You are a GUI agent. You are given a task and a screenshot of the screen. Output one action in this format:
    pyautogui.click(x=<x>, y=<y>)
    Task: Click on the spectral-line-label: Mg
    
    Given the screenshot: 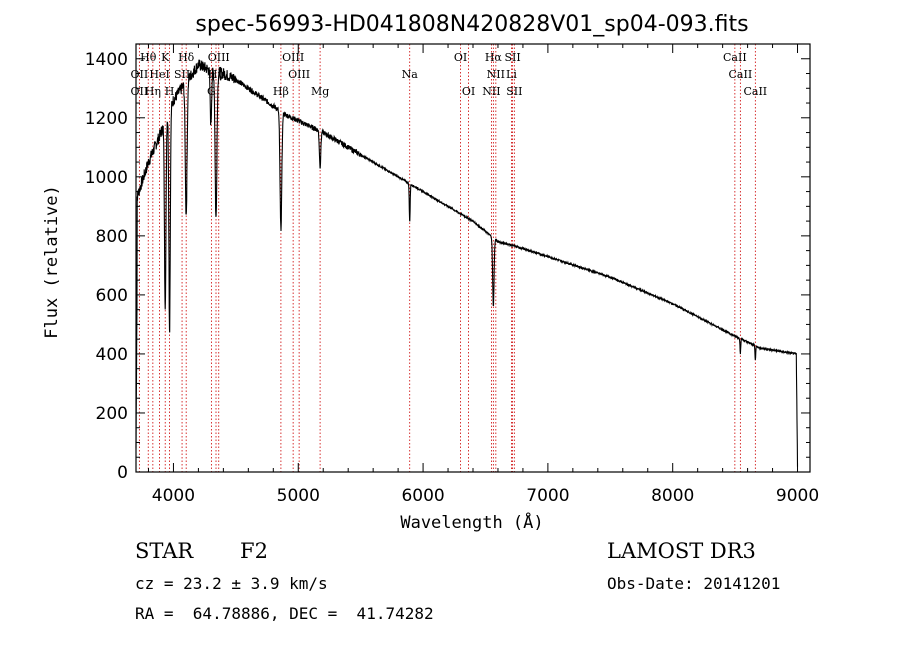 What is the action you would take?
    pyautogui.click(x=320, y=91)
    